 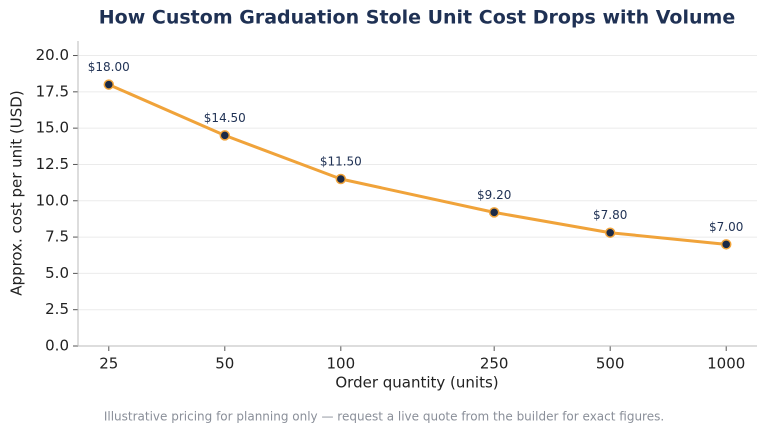 What do you see at coordinates (726, 364) in the screenshot?
I see `x-tick-label: 1000` at bounding box center [726, 364].